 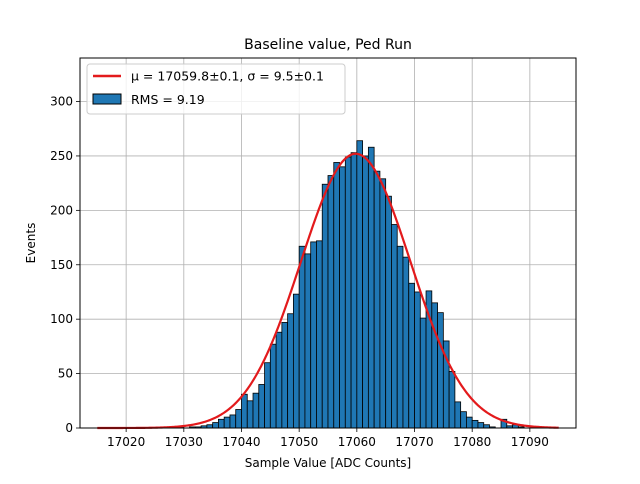 I want to click on y-tick-label: 300, so click(x=61, y=102).